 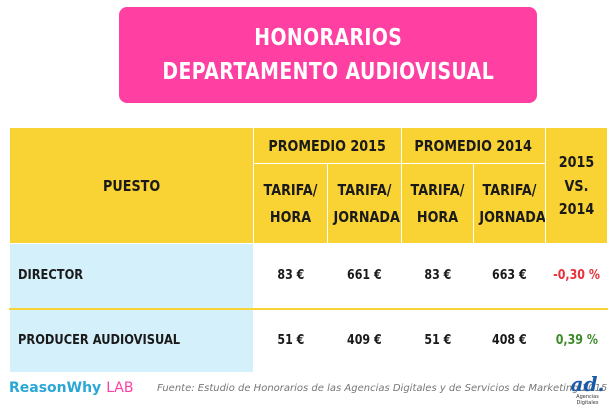 What do you see at coordinates (328, 72) in the screenshot?
I see `title-line-2: DEPARTAMENTO AUDIOVISUAL` at bounding box center [328, 72].